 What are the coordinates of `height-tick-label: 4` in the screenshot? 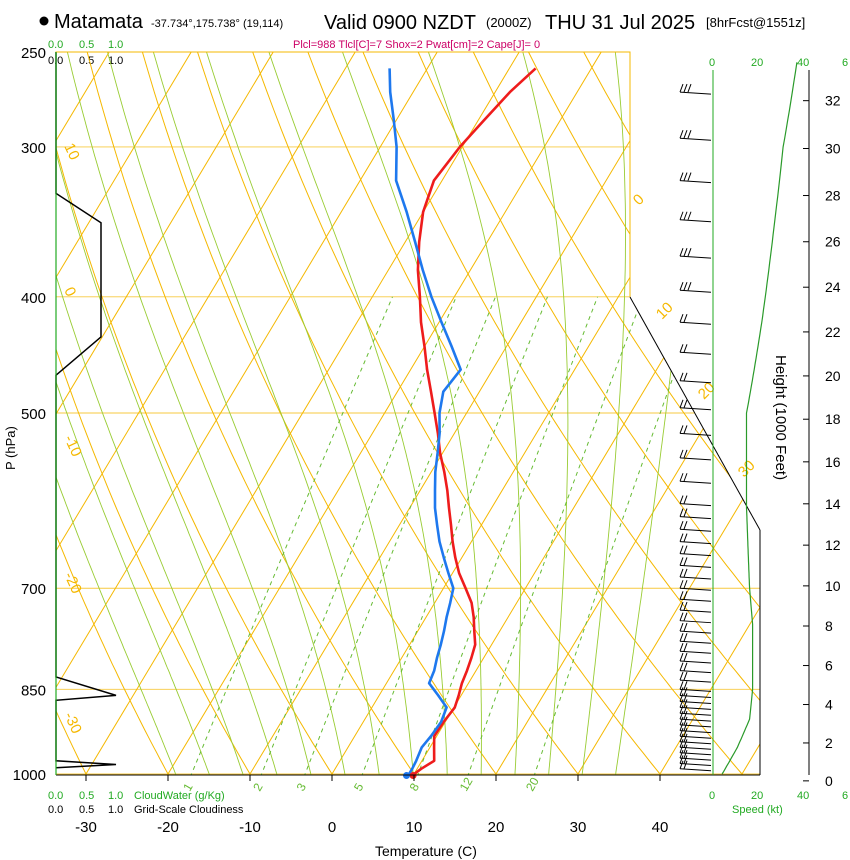 It's located at (829, 705).